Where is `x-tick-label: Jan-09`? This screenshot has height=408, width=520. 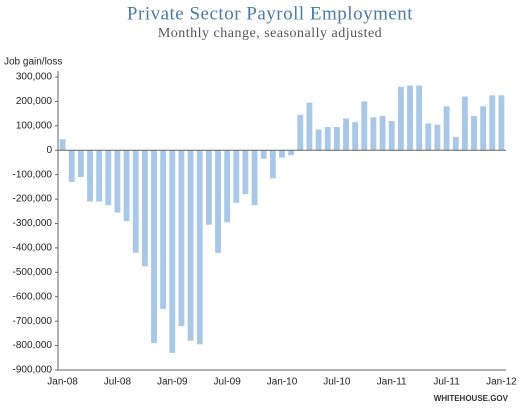 x-tick-label: Jan-09 is located at coordinates (172, 382).